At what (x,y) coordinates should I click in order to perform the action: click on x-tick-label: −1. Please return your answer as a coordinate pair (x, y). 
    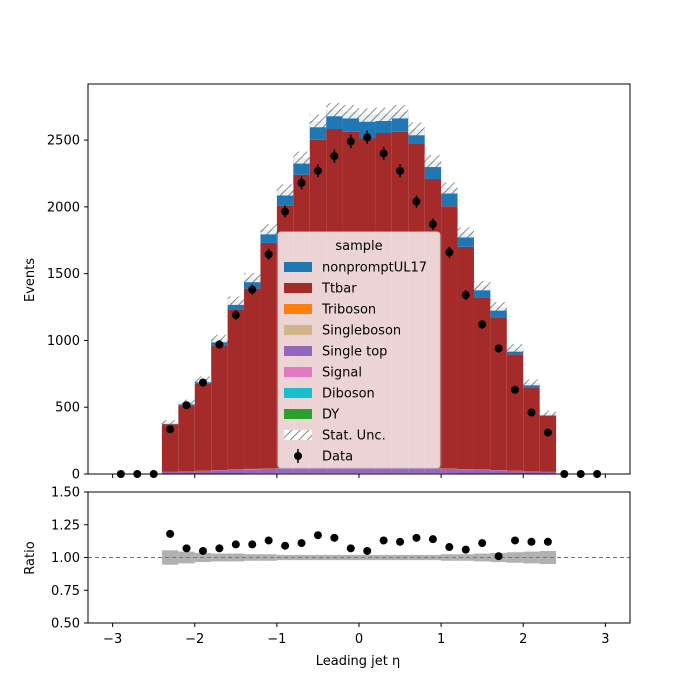
    Looking at the image, I should click on (276, 639).